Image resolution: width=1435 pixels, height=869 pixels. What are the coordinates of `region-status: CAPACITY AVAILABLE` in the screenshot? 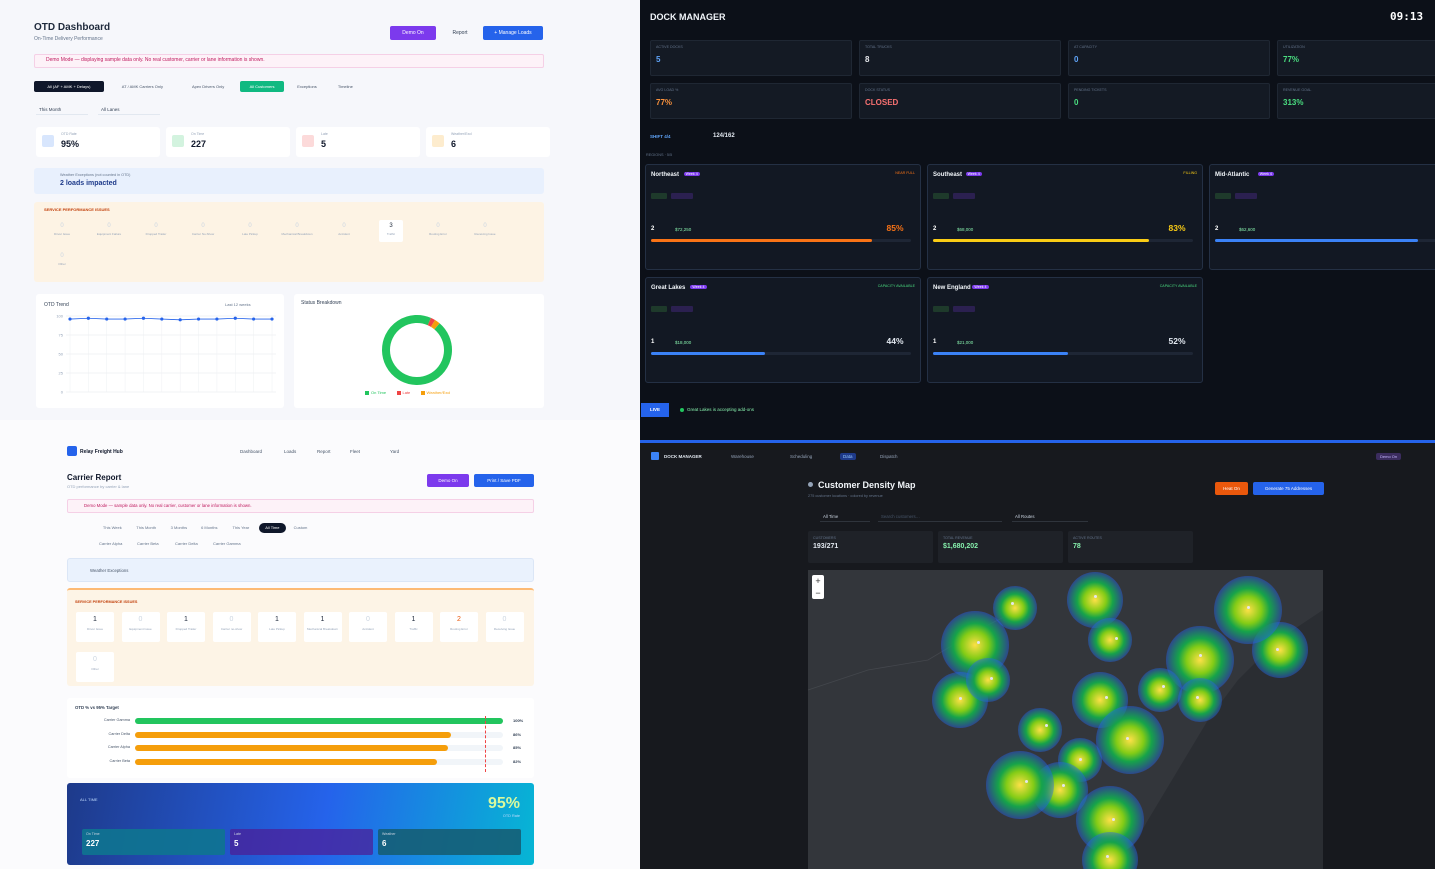 It's located at (896, 286).